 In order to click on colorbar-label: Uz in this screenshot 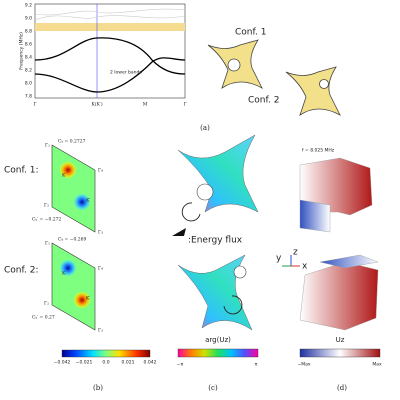, I will do `click(340, 340)`.